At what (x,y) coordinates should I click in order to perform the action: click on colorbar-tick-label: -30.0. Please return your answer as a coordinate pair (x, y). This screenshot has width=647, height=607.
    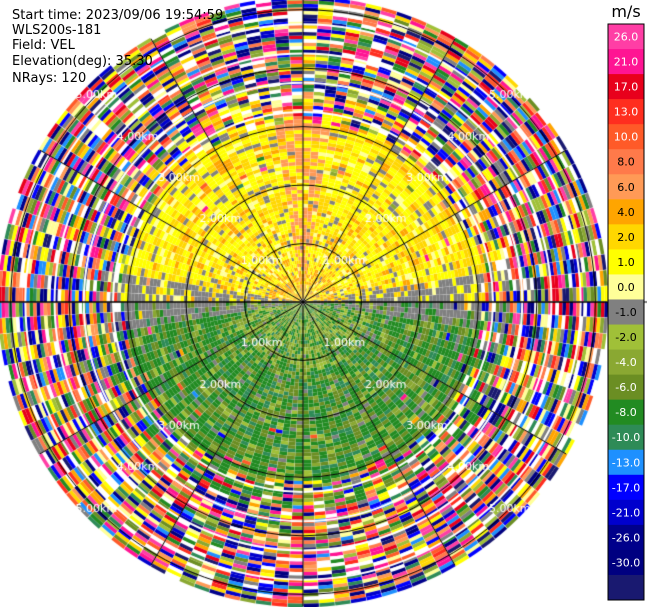
    Looking at the image, I should click on (626, 562).